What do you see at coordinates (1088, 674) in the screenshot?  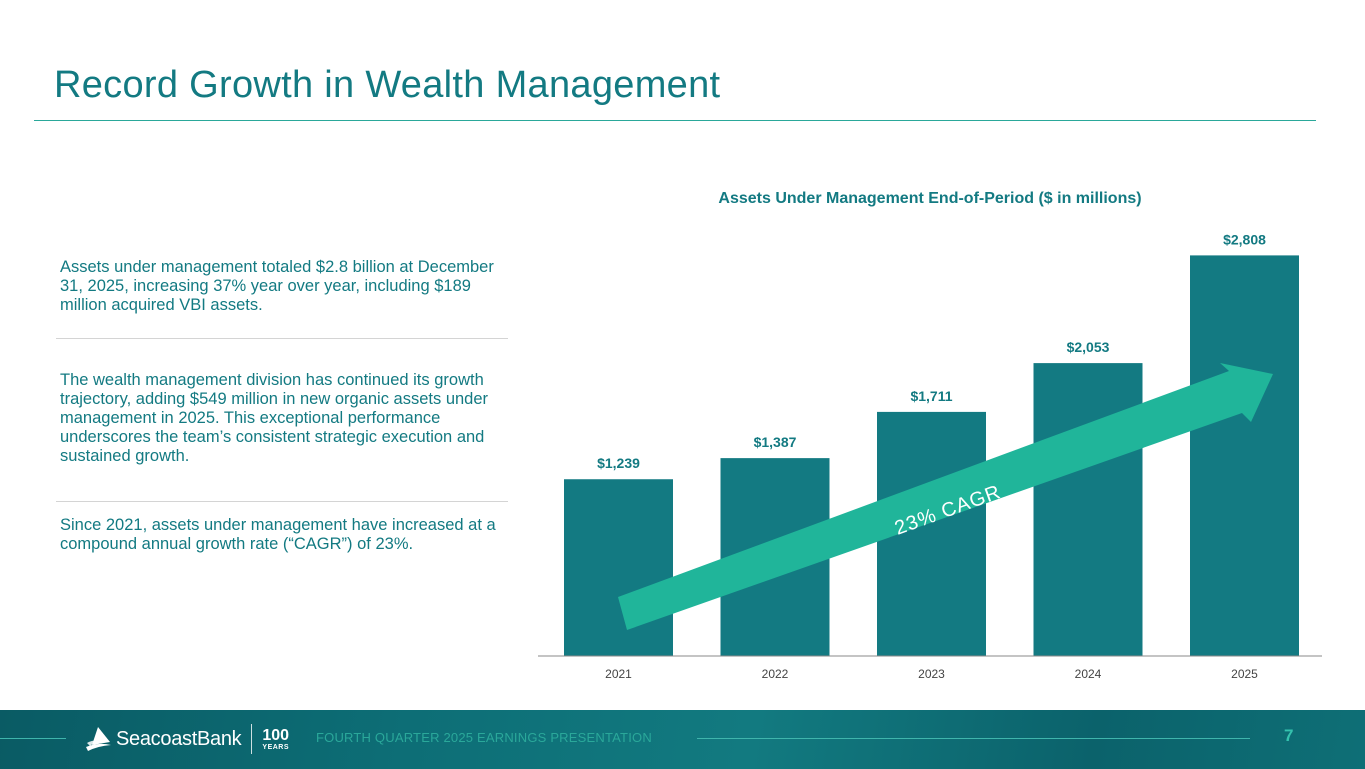 I see `x-tick-label: 2024` at bounding box center [1088, 674].